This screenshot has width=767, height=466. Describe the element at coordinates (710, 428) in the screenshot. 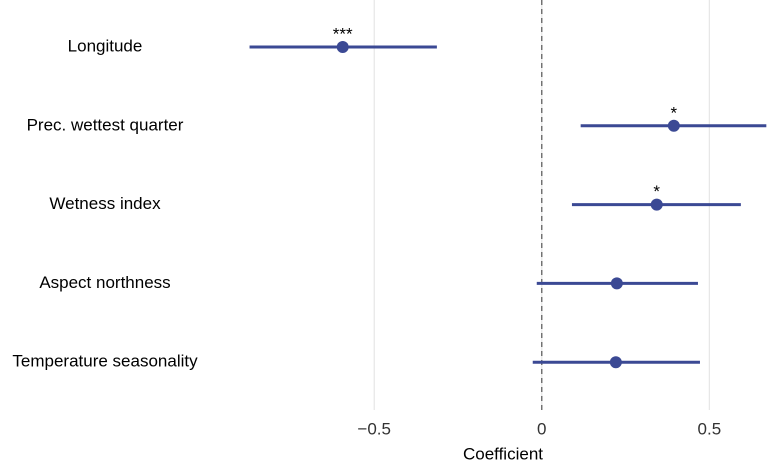

I see `x-tick-label: 0.5` at that location.